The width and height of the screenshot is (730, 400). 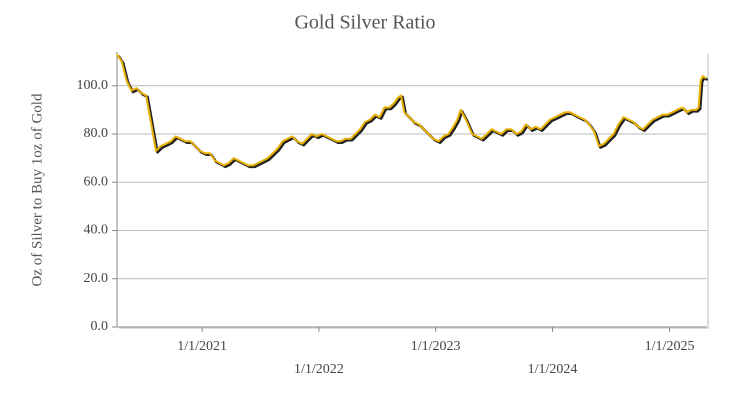 I want to click on y-tick-label: 40.0, so click(x=96, y=230).